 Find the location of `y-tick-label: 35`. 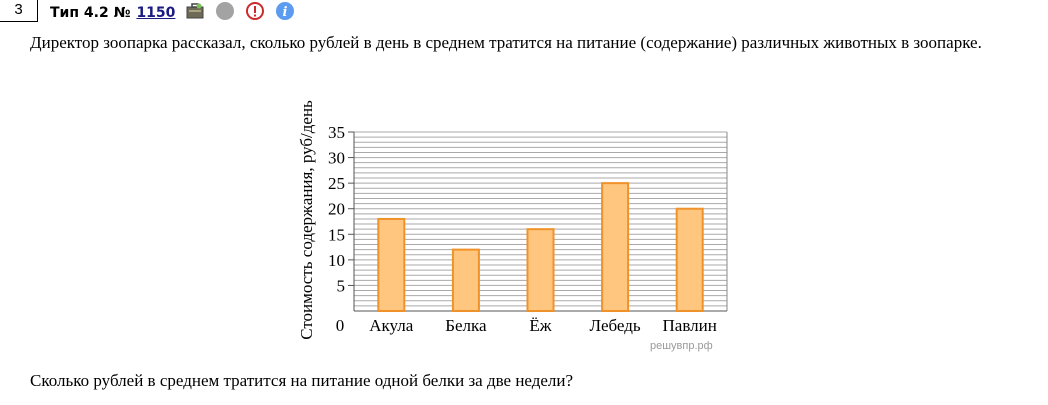

y-tick-label: 35 is located at coordinates (336, 132).